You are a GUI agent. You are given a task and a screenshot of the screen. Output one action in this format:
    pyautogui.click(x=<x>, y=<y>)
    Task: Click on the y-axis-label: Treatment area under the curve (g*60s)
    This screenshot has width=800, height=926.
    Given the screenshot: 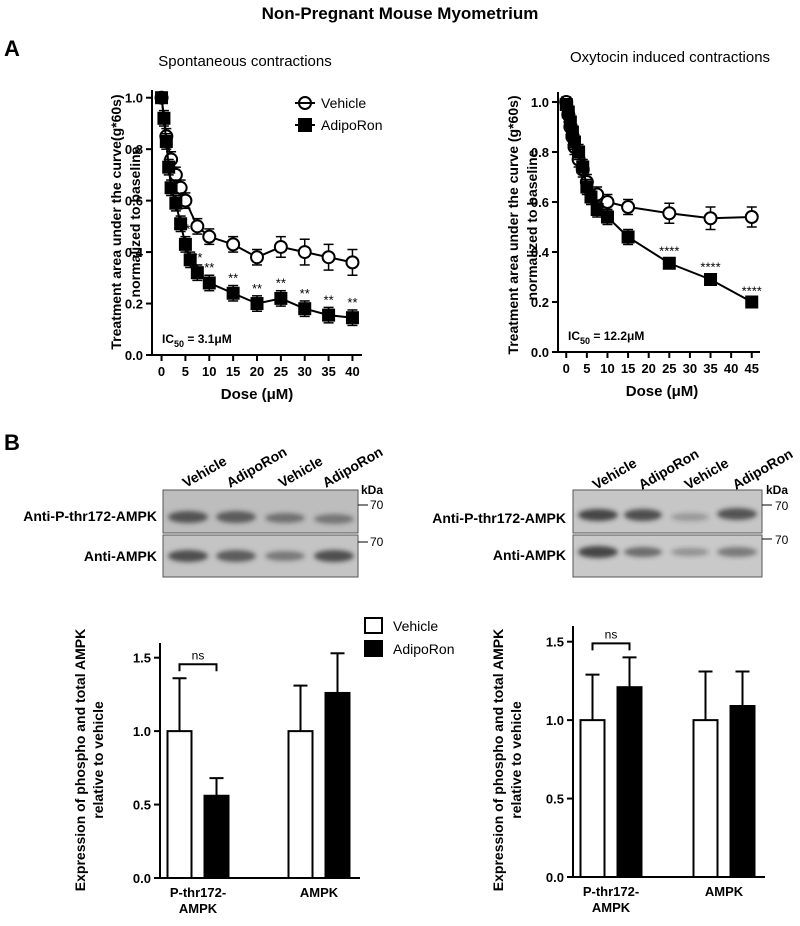 What is the action you would take?
    pyautogui.click(x=513, y=224)
    